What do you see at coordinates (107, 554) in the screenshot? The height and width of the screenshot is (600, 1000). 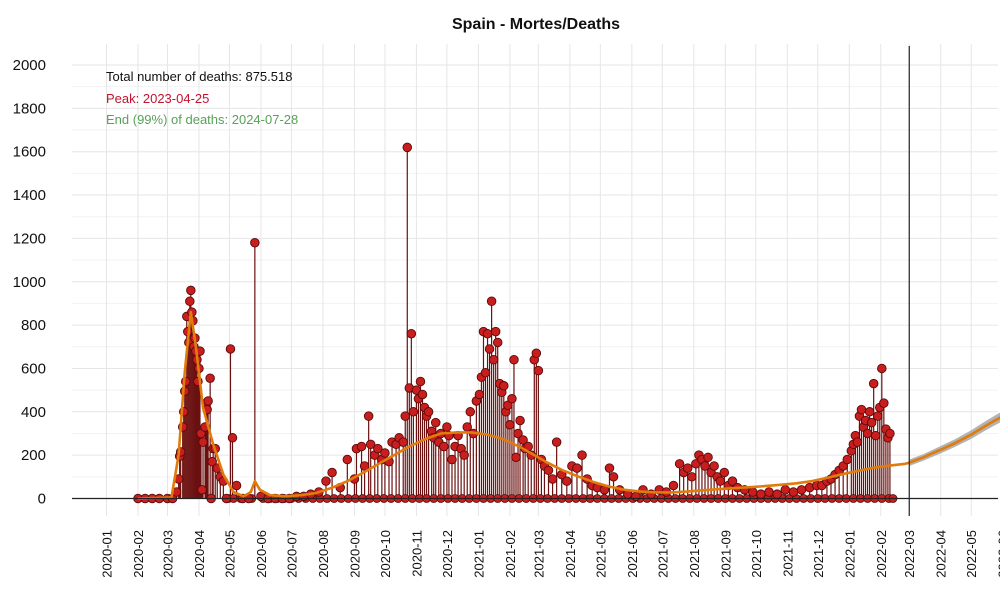 I see `x-tick-label: 2020-01` at bounding box center [107, 554].